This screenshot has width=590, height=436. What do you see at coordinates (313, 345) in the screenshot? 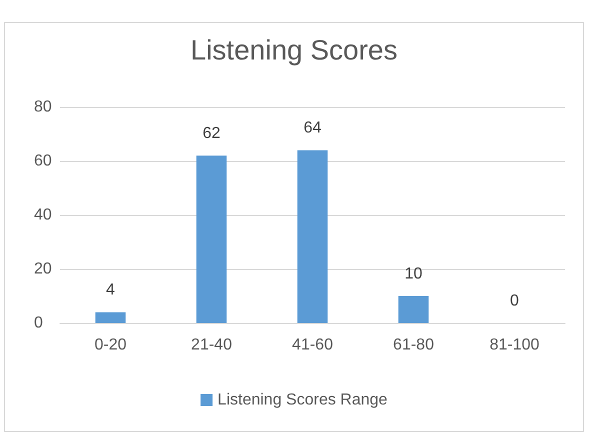
I see `x-tick-label: 41-60` at bounding box center [313, 345].